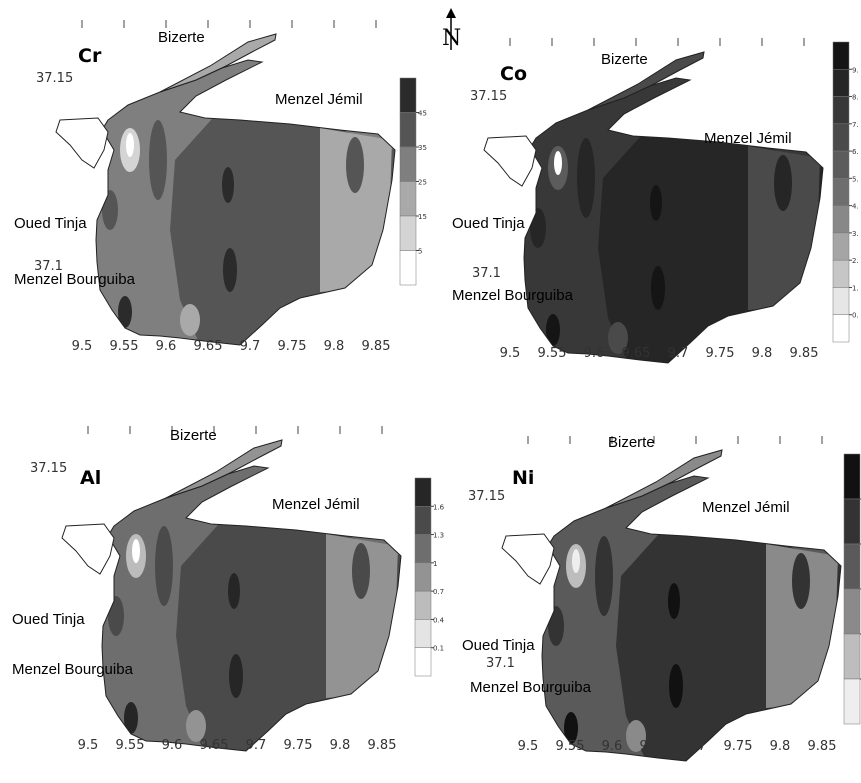 This screenshot has height=783, width=861. Describe the element at coordinates (90, 56) in the screenshot. I see `element-label: Cr` at that location.